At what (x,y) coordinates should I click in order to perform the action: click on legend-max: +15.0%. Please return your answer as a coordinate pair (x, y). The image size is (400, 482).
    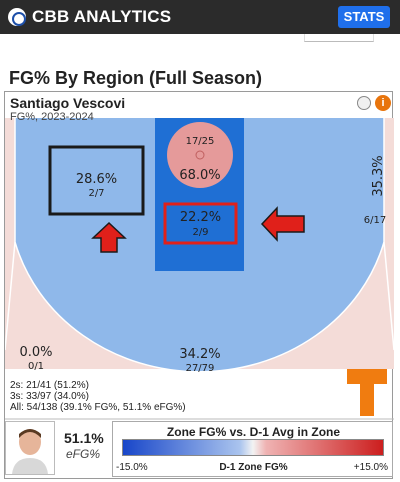
    Looking at the image, I should click on (370, 467).